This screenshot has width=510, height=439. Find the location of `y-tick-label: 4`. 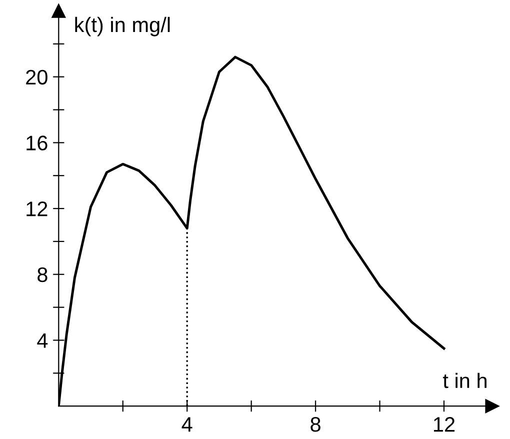

y-tick-label: 4 is located at coordinates (42, 340).